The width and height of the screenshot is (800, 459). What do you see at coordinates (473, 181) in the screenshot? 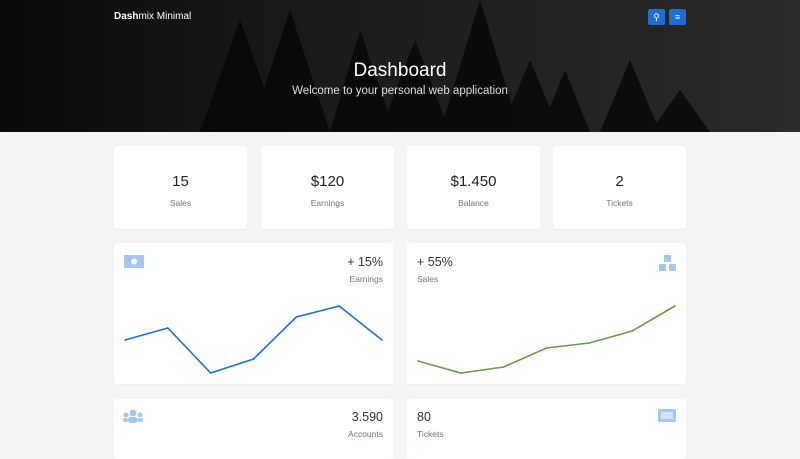
I see `stat-value: $1.450` at bounding box center [473, 181].